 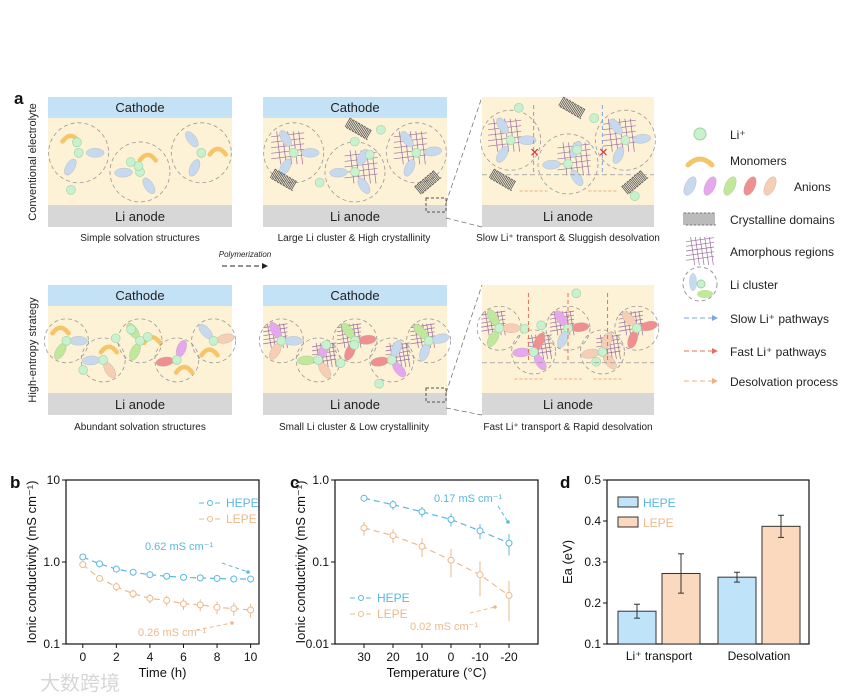 I want to click on annotation: 0.26 mS cm⁻¹, so click(x=172, y=633).